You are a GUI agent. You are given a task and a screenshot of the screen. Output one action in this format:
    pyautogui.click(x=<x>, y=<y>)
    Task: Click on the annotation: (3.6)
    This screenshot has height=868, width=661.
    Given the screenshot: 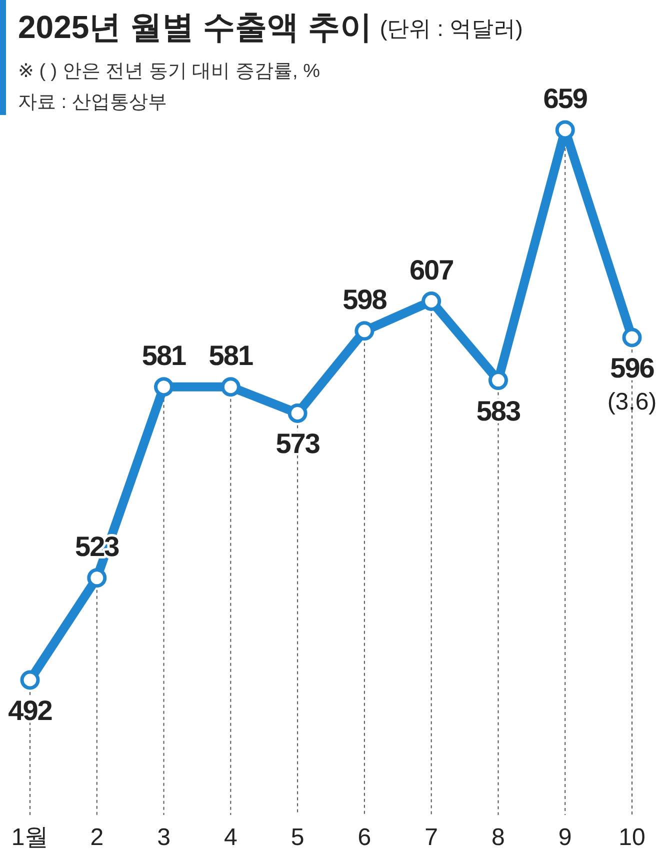 What is the action you would take?
    pyautogui.click(x=632, y=402)
    